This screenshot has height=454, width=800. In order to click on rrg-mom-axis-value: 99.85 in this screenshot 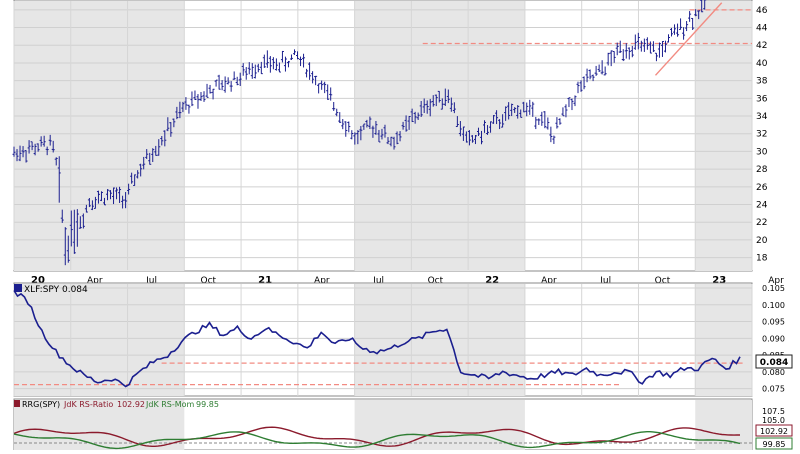, I will do `click(774, 444)`.